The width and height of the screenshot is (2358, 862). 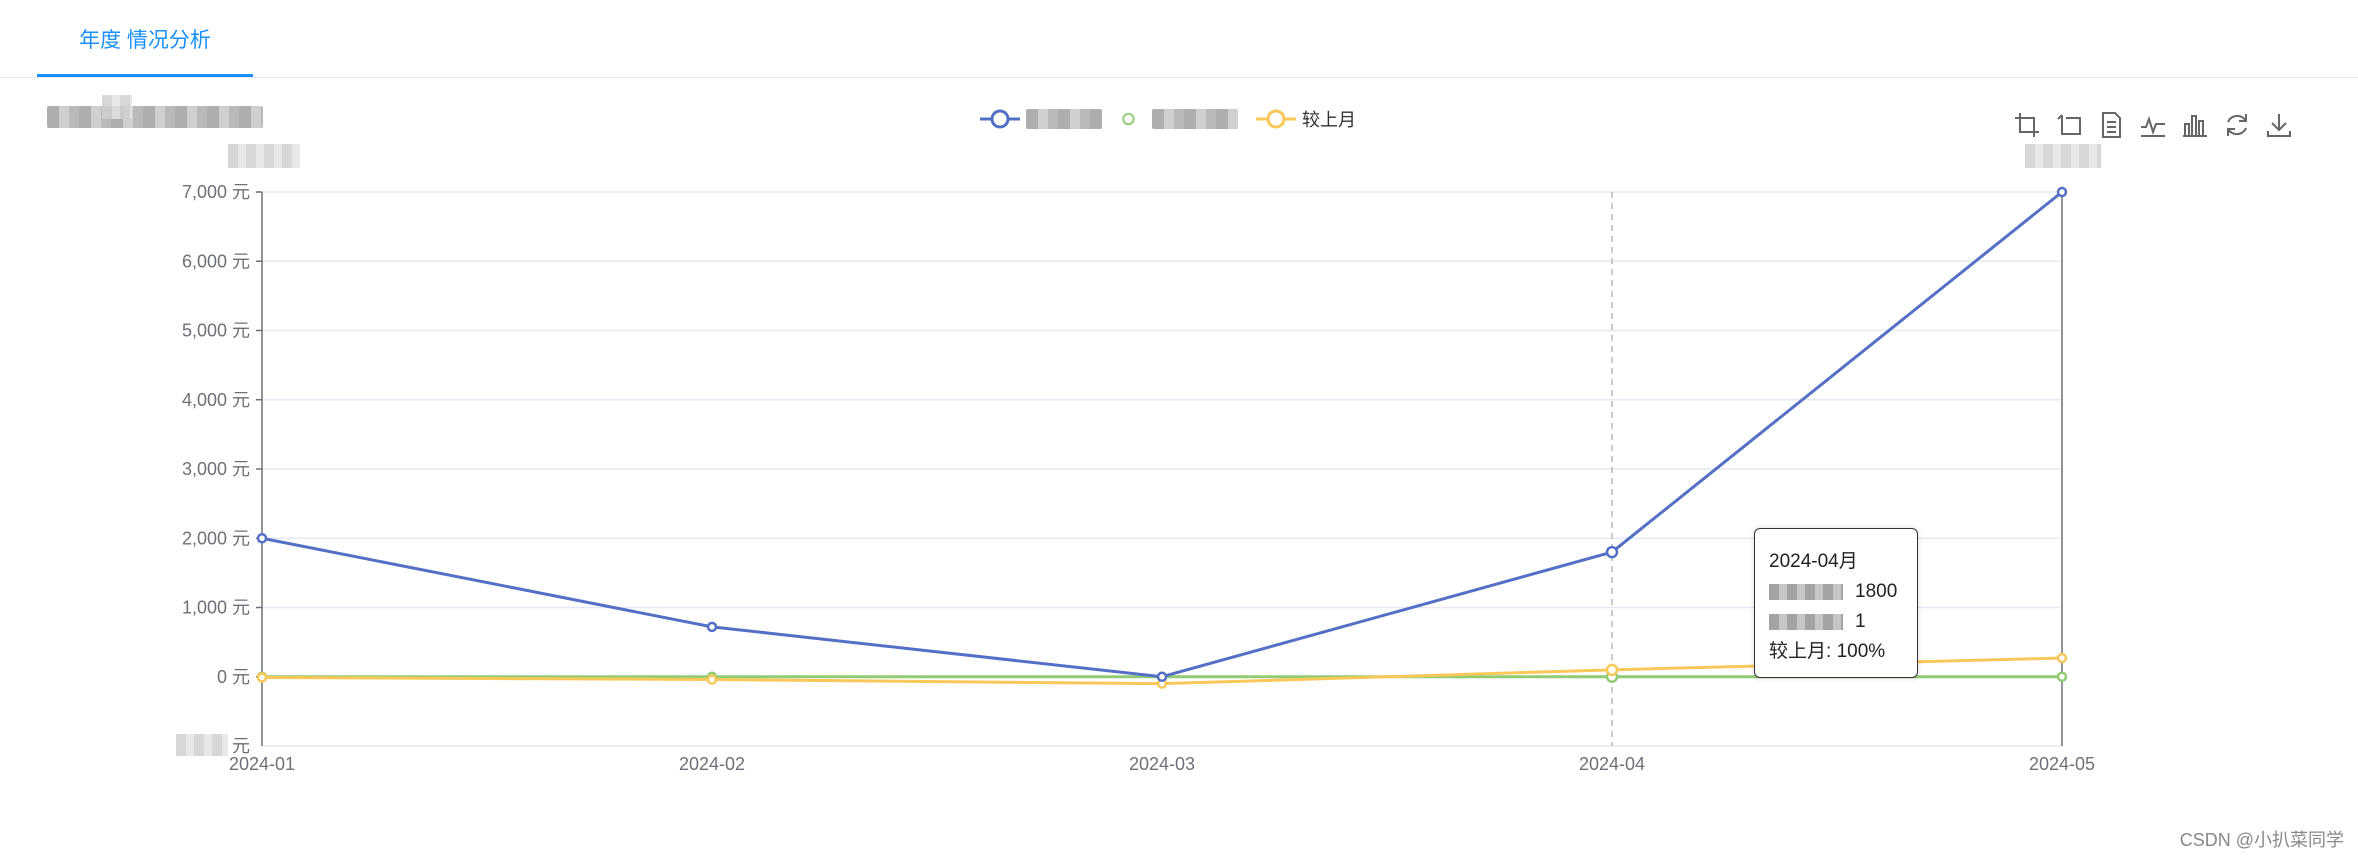 What do you see at coordinates (1195, 119) in the screenshot?
I see `legend-label-series-2-redacted` at bounding box center [1195, 119].